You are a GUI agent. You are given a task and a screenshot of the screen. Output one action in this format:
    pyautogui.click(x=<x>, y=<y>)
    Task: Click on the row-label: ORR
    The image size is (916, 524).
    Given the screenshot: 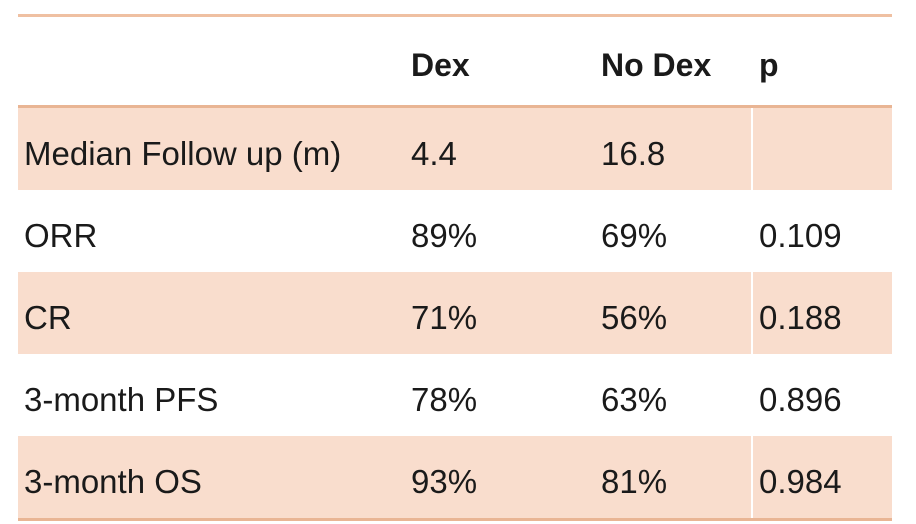 What is the action you would take?
    pyautogui.click(x=61, y=235)
    